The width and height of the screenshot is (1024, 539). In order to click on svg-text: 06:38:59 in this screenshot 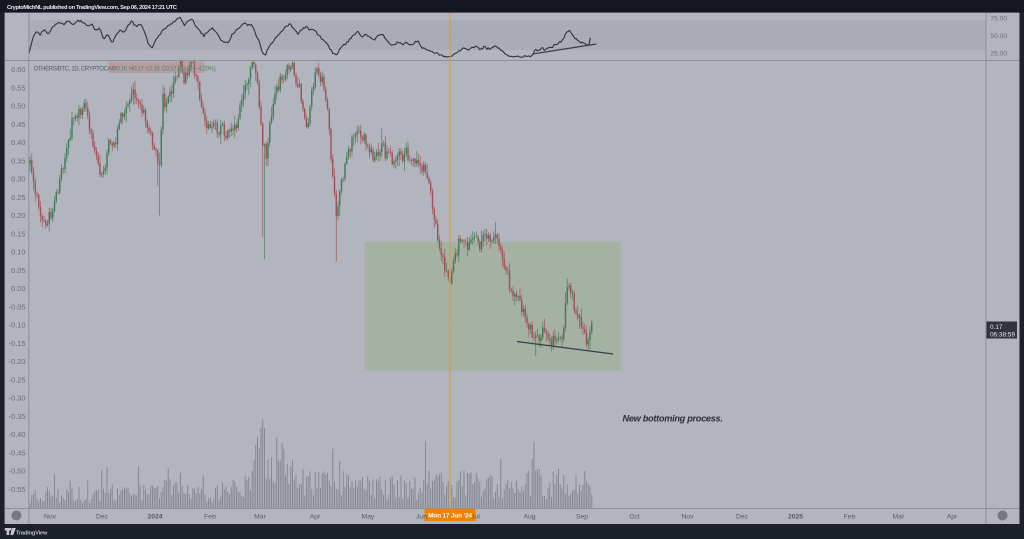, I will do `click(1002, 335)`.